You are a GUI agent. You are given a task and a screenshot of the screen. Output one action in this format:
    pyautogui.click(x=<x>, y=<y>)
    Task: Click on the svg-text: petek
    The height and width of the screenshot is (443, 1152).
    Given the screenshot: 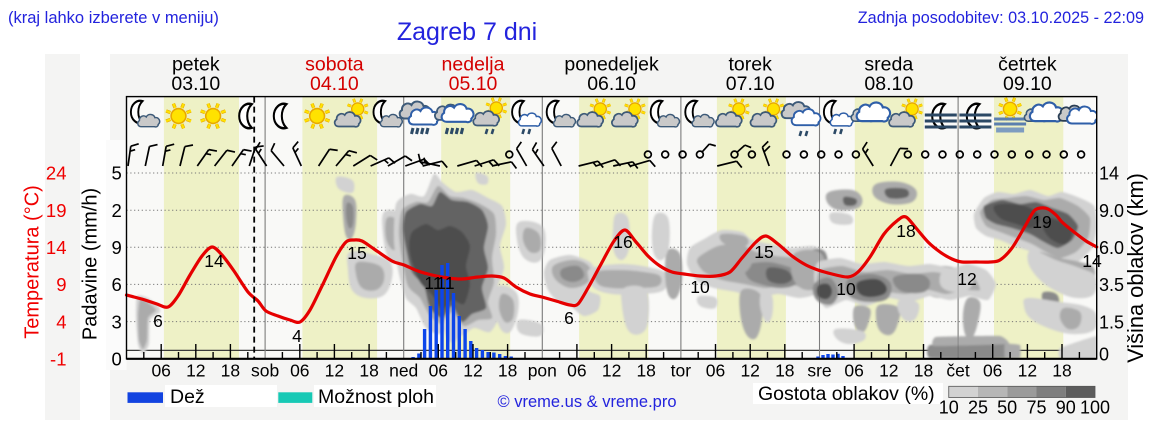 What is the action you would take?
    pyautogui.click(x=196, y=65)
    